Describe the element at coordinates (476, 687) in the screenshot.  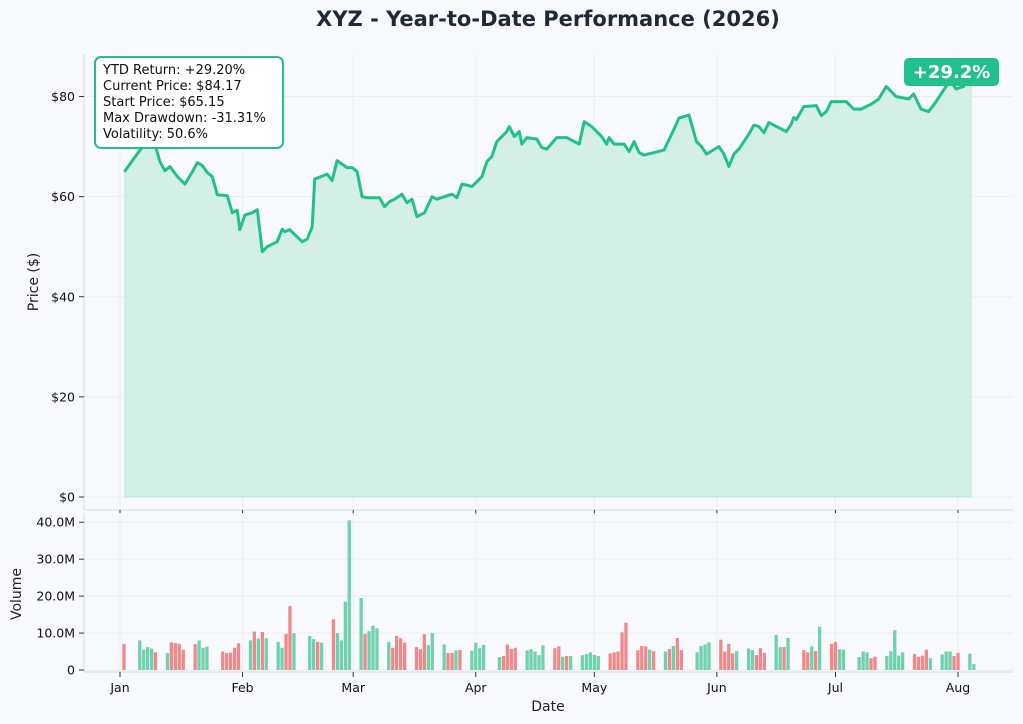
I see `volume-x-tick-label: Apr` at that location.